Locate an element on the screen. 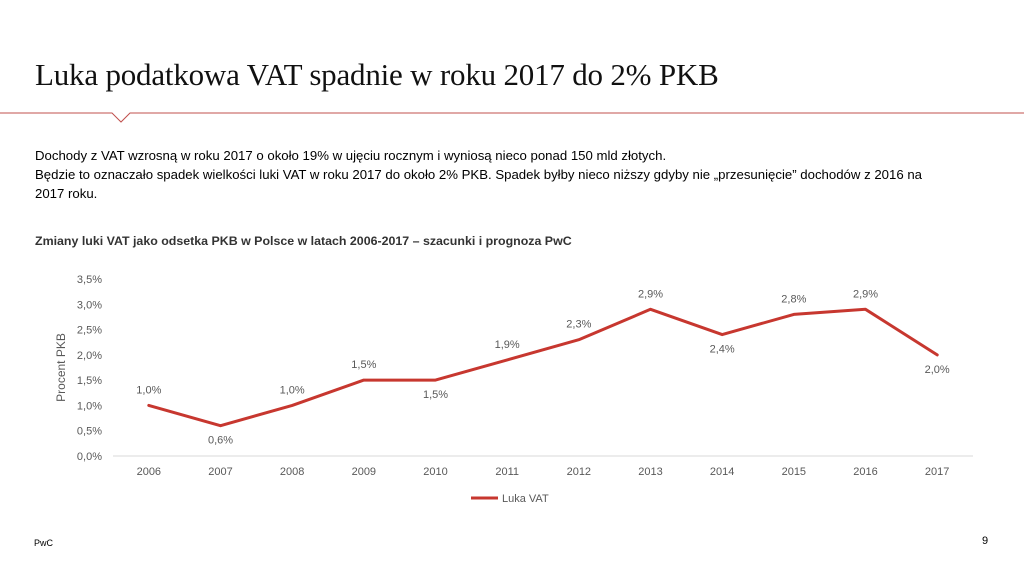 This screenshot has width=1024, height=576. y-tick-label: 2,5% is located at coordinates (89, 331).